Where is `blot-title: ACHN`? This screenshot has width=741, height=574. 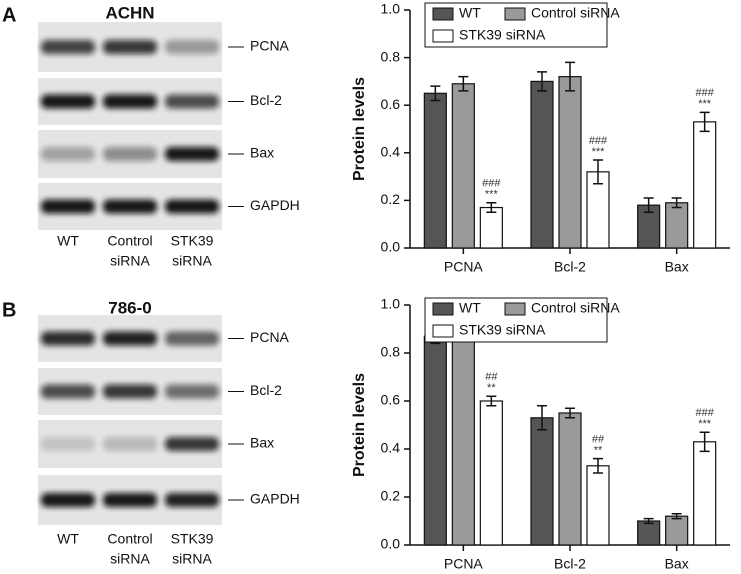 blot-title: ACHN is located at coordinates (129, 12).